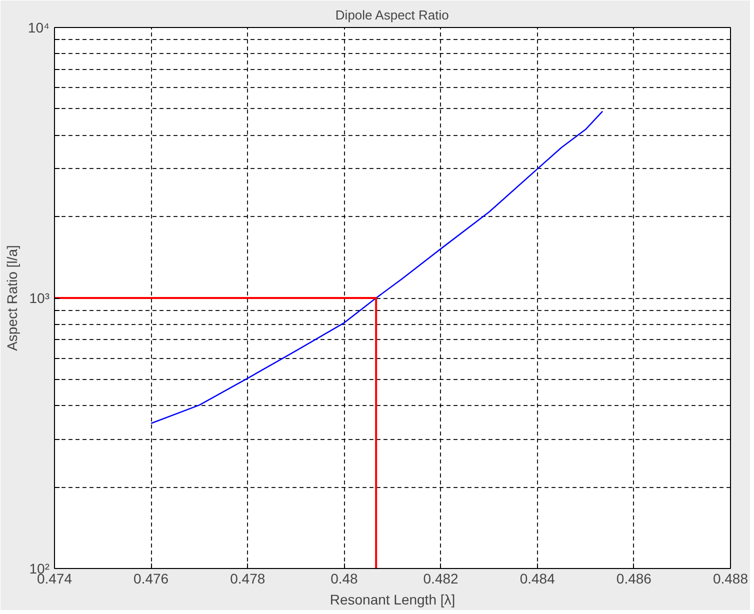 The image size is (754, 614). What do you see at coordinates (538, 578) in the screenshot?
I see `x-tick-label: 0.484` at bounding box center [538, 578].